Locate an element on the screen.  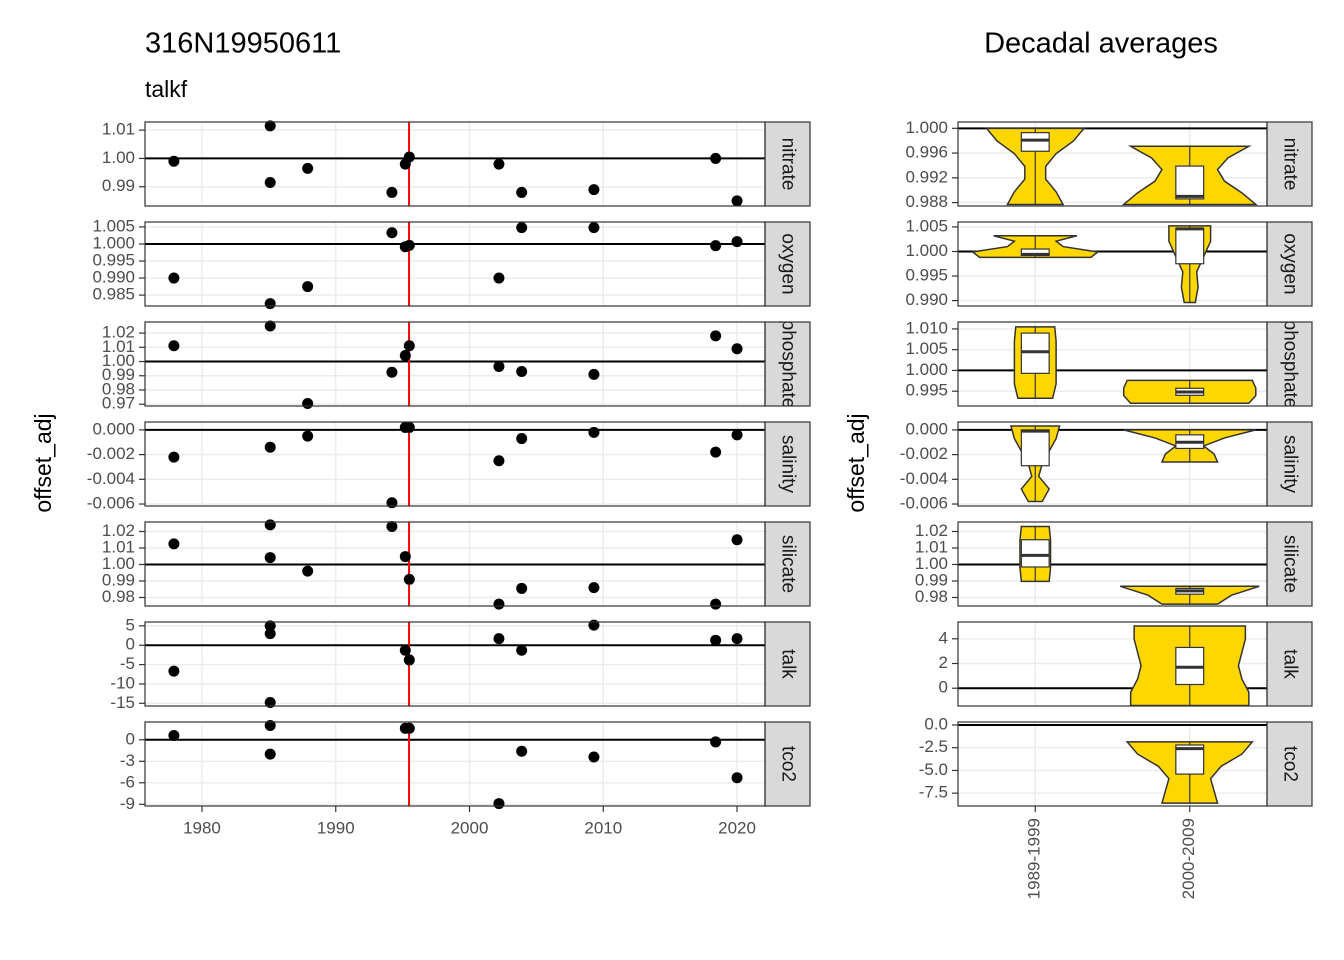
facet-strip-label: silicate is located at coordinates (1289, 564).